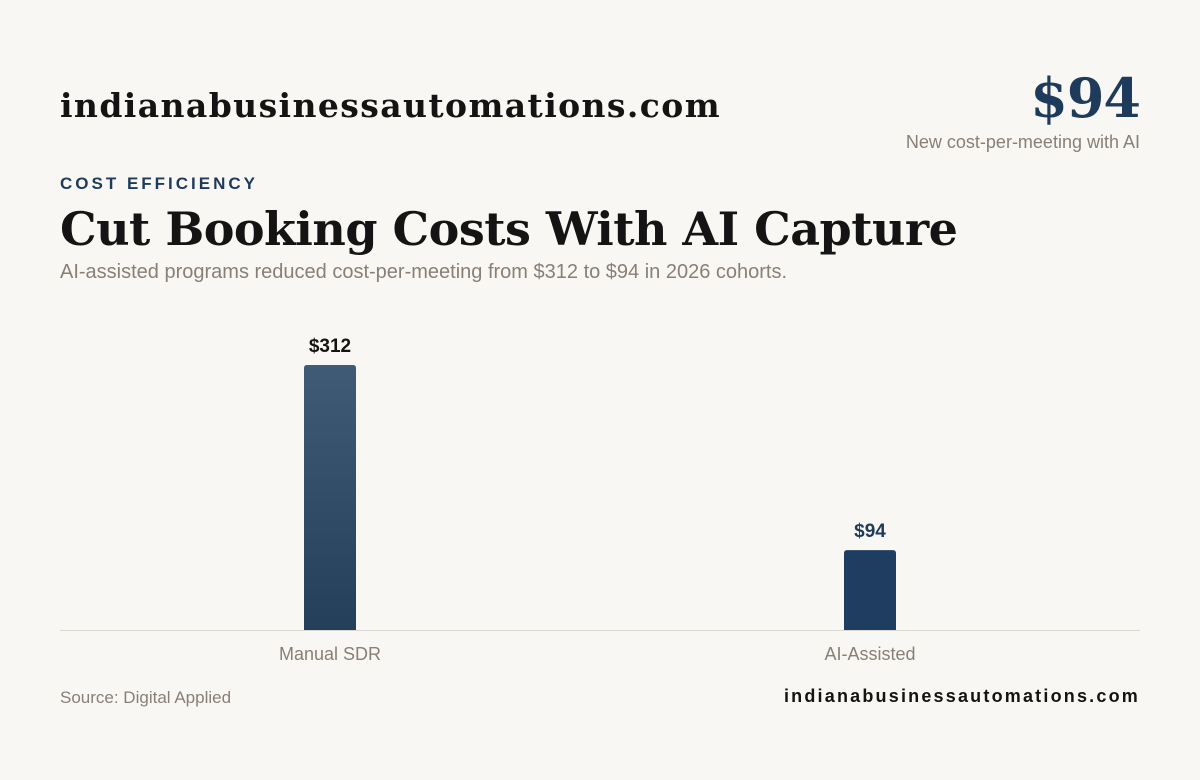 The height and width of the screenshot is (780, 1200). I want to click on bar-ai-assisted, so click(870, 590).